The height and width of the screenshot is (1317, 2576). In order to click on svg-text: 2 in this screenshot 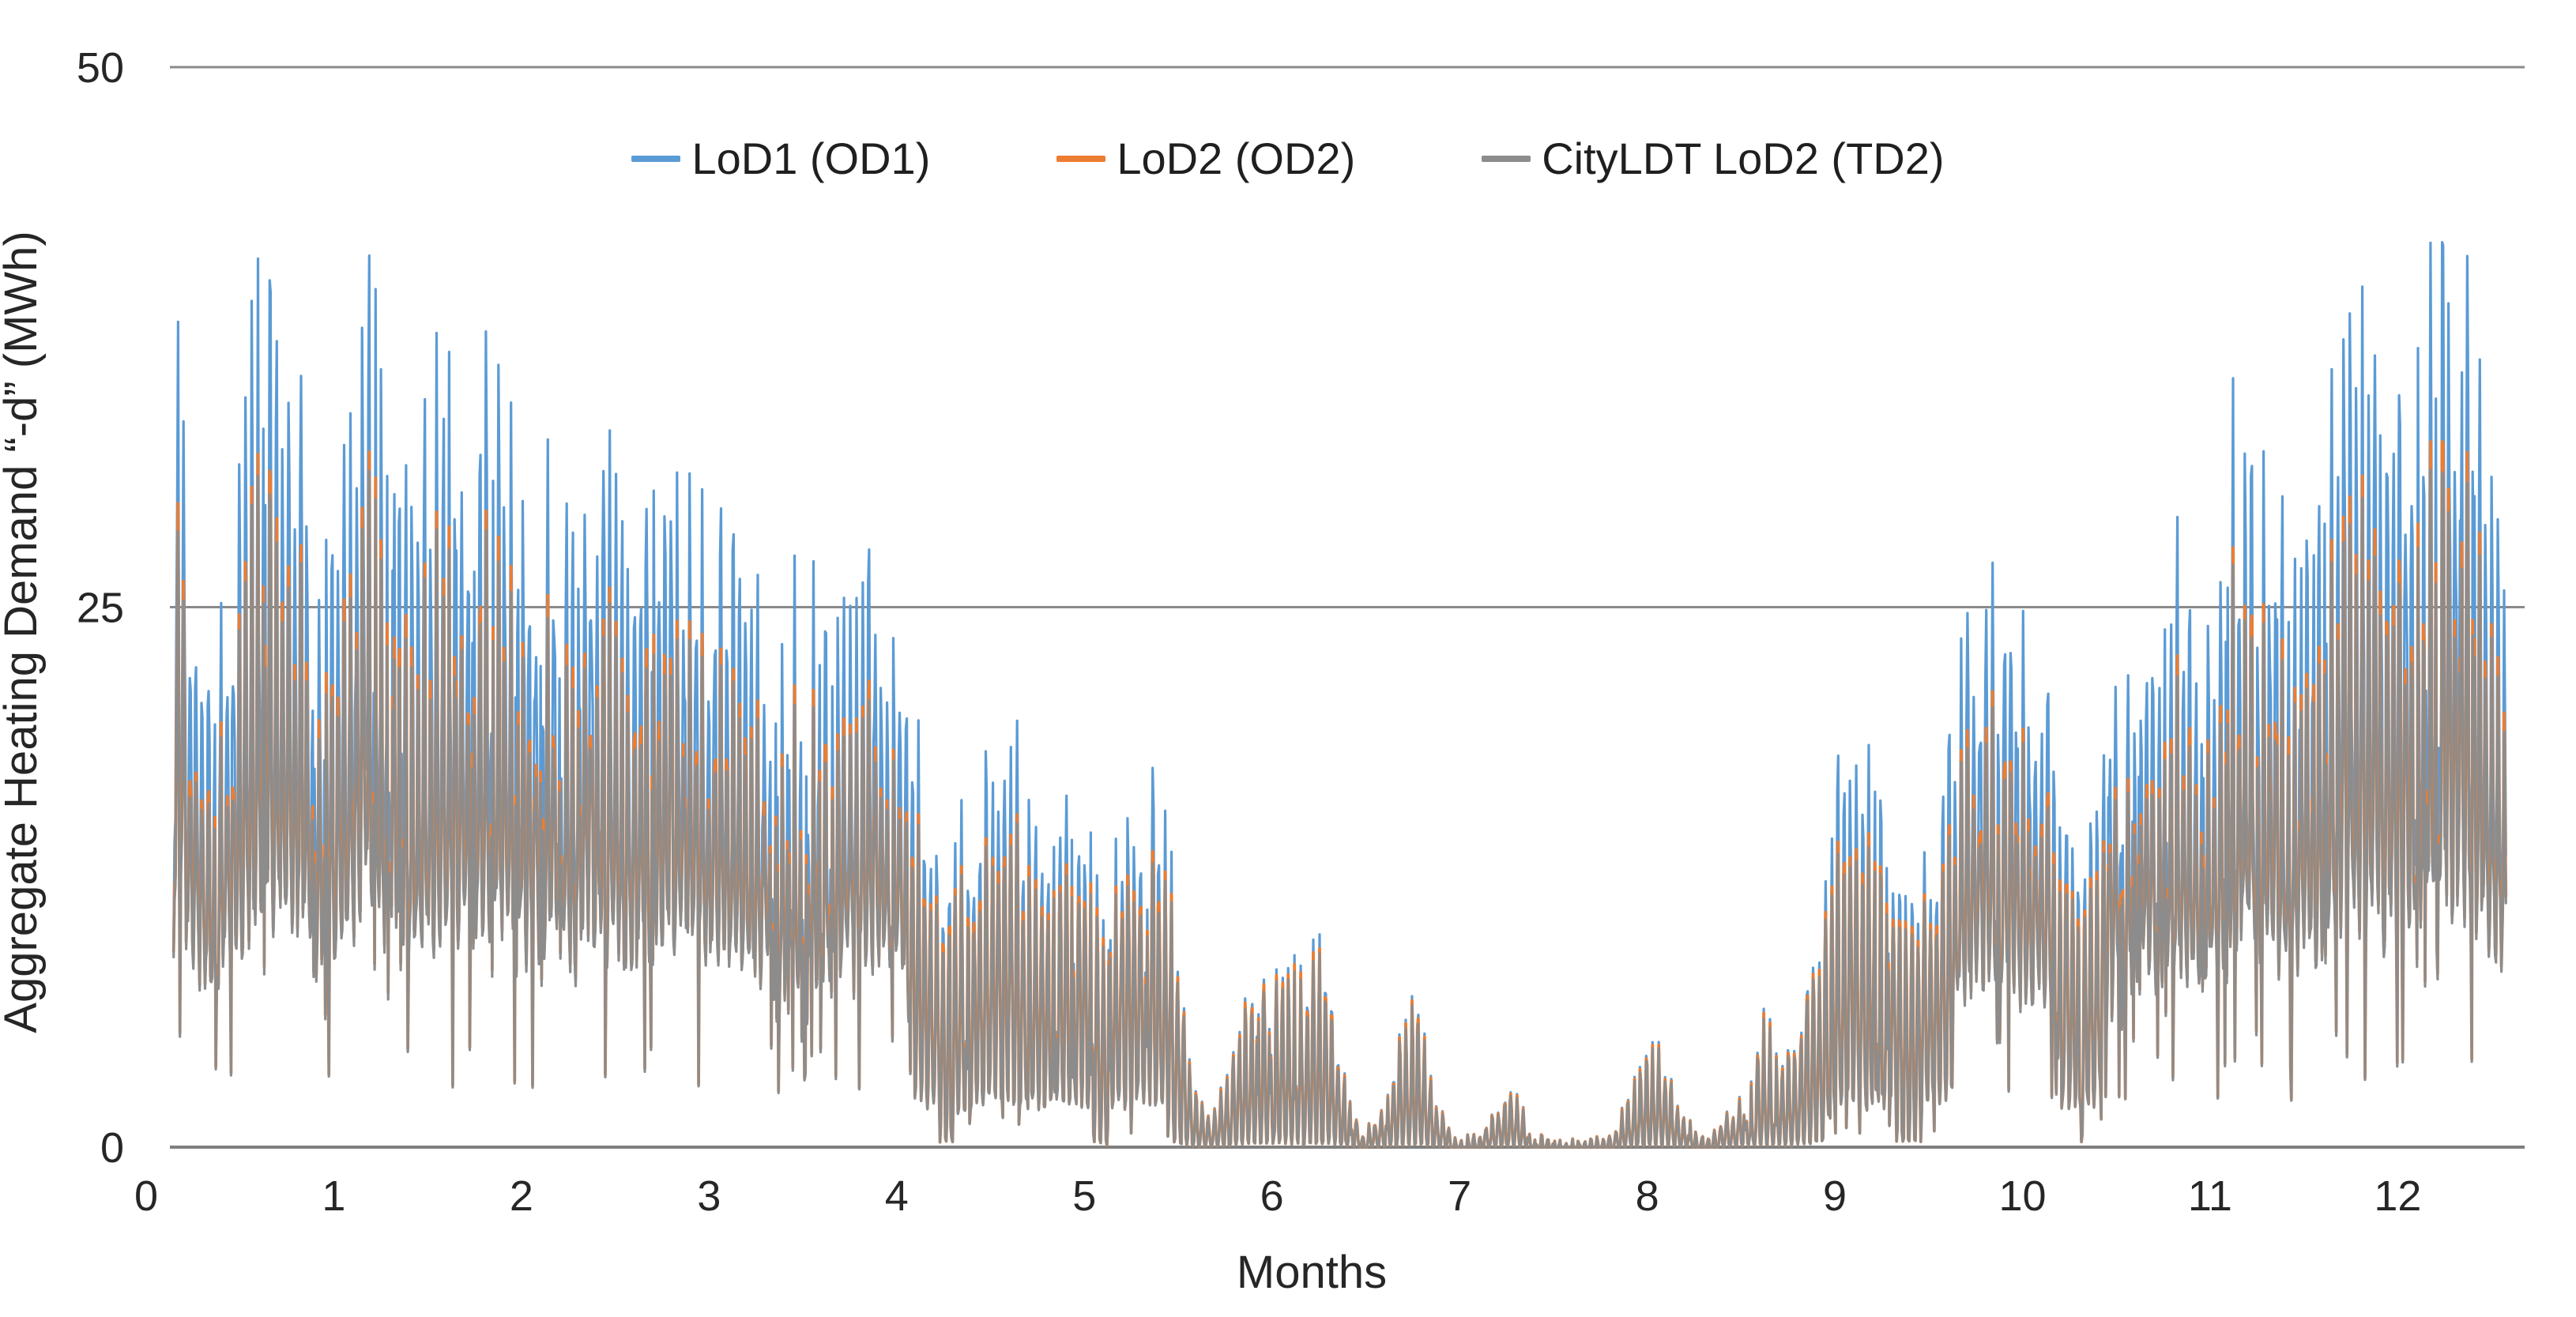, I will do `click(521, 1196)`.